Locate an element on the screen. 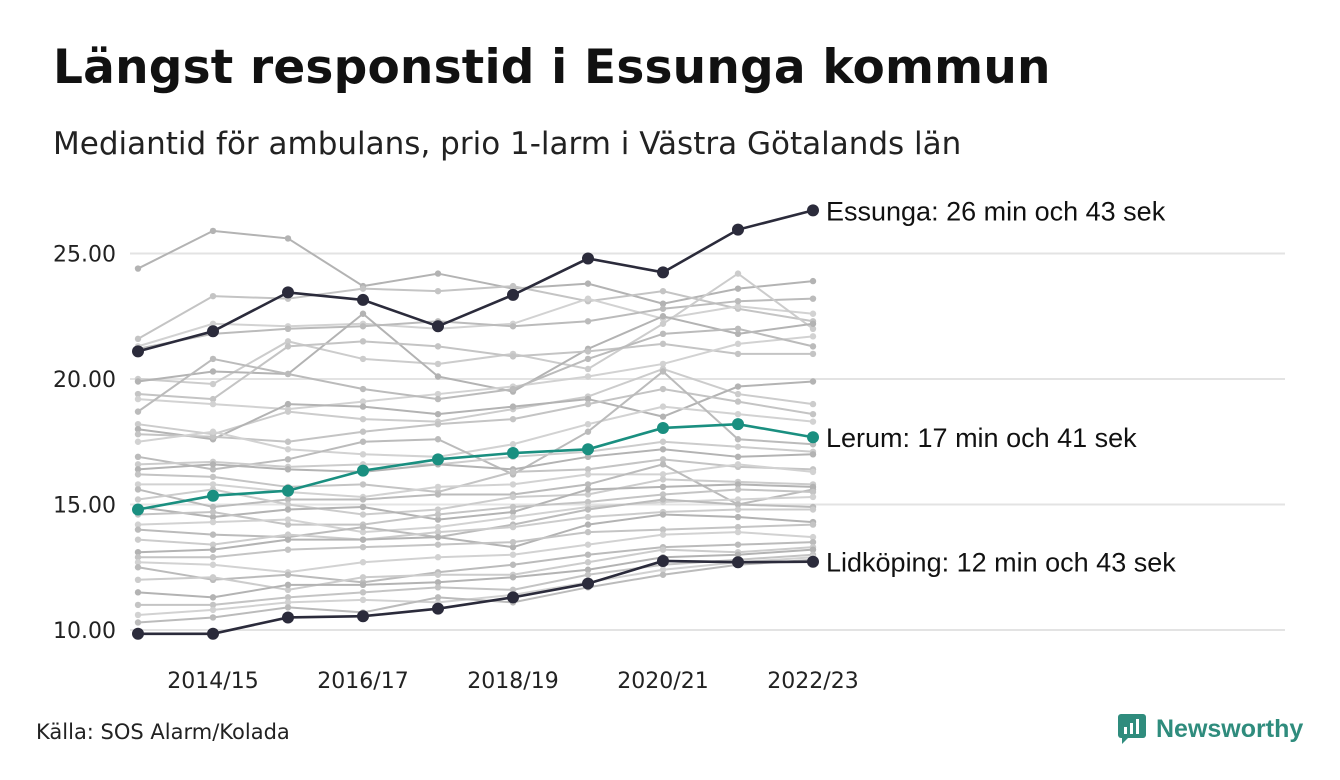  series-point-lerum is located at coordinates (363, 470).